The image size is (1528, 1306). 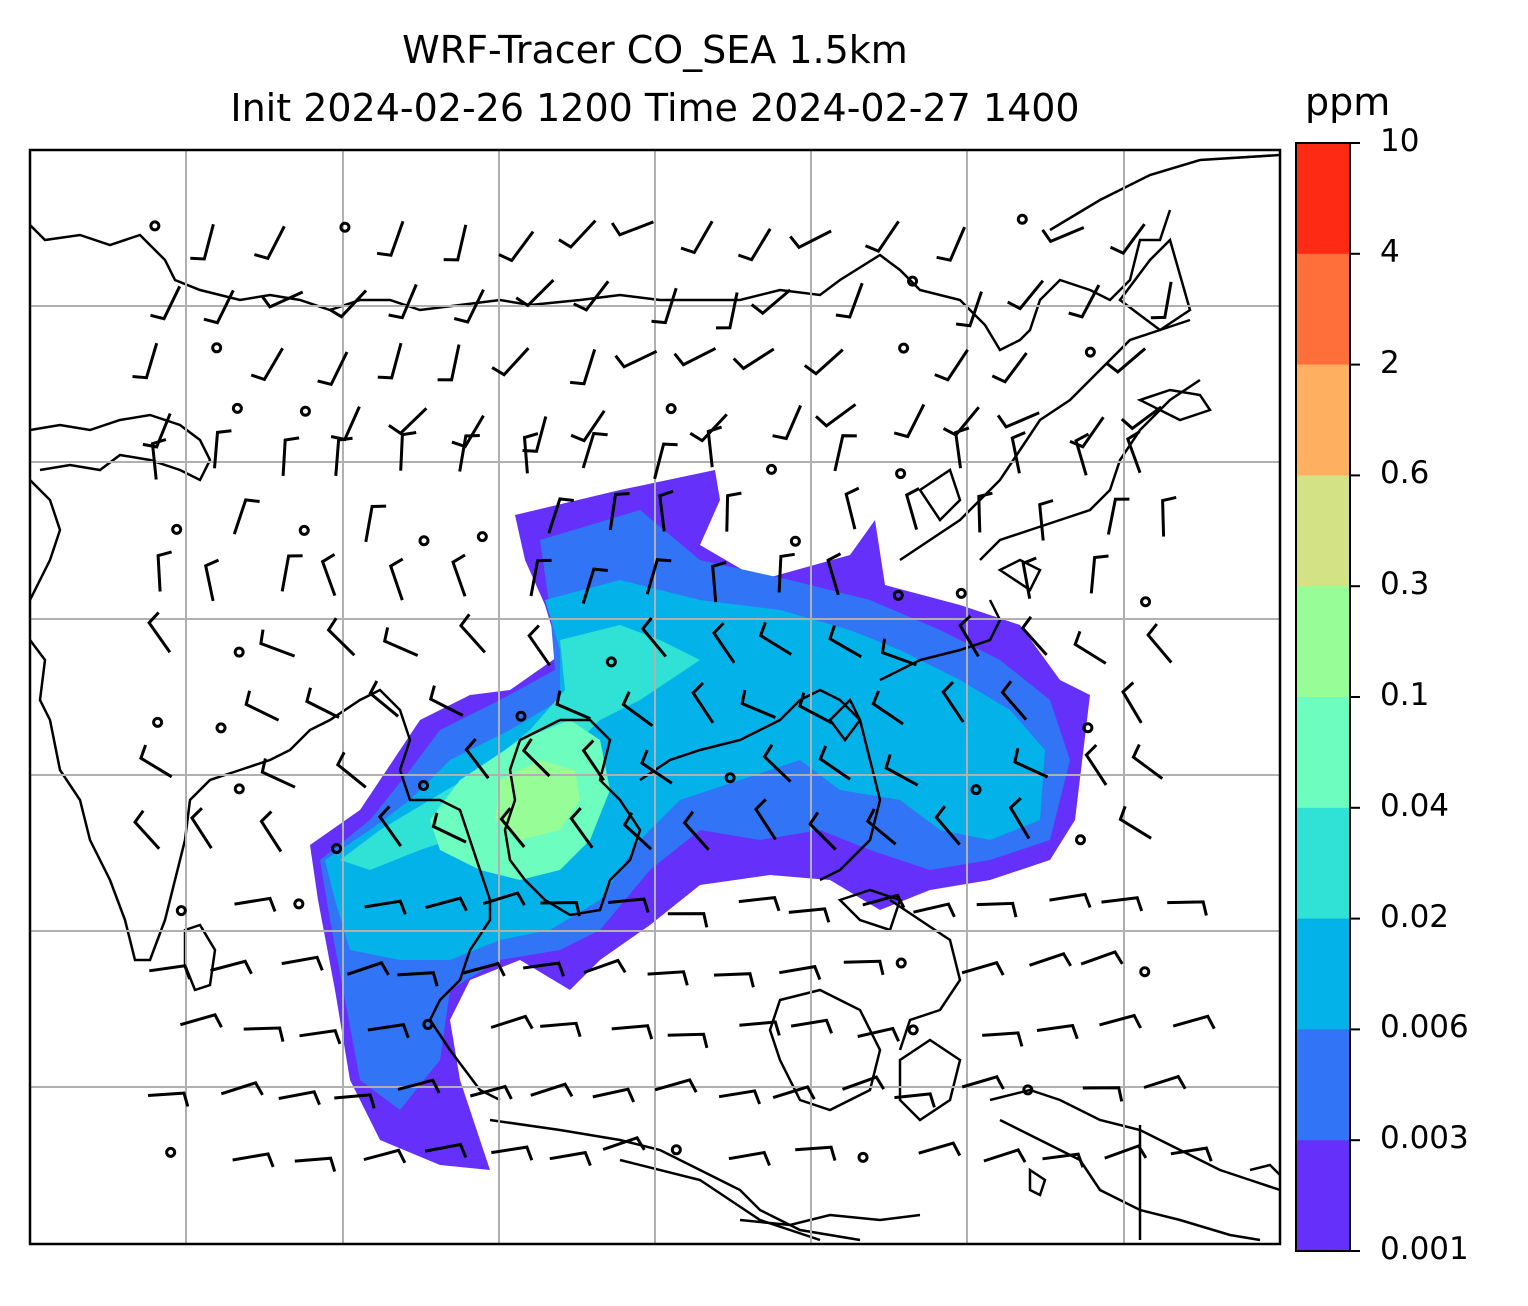 What do you see at coordinates (1400, 141) in the screenshot?
I see `colorbar-tick-label: 10` at bounding box center [1400, 141].